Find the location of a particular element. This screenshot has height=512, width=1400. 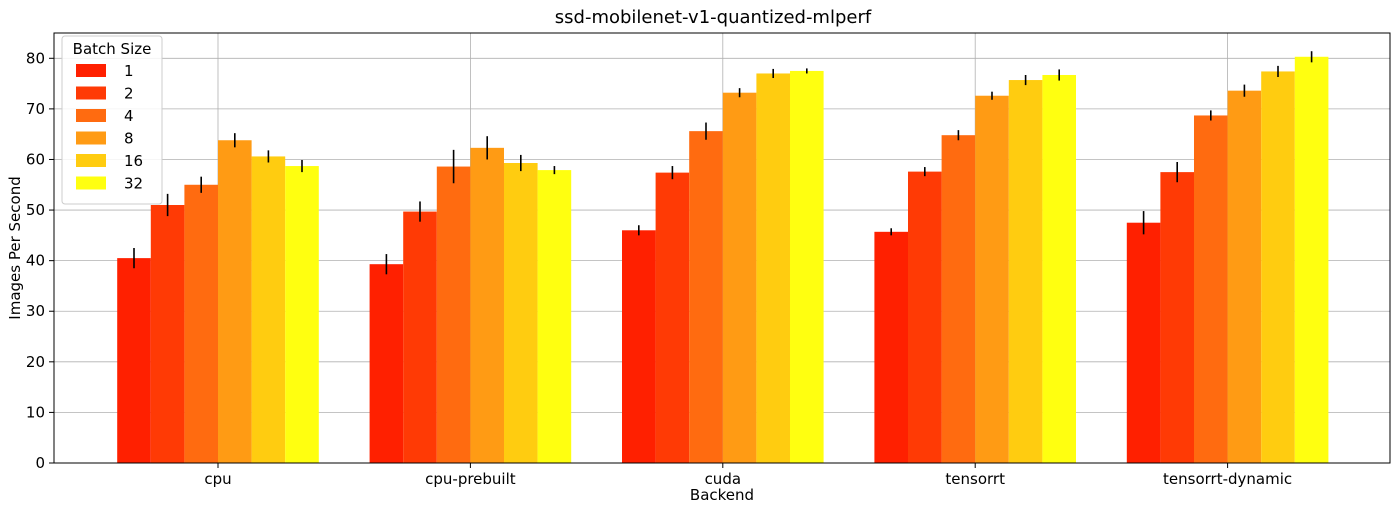

legend-label: 32 is located at coordinates (133, 184).